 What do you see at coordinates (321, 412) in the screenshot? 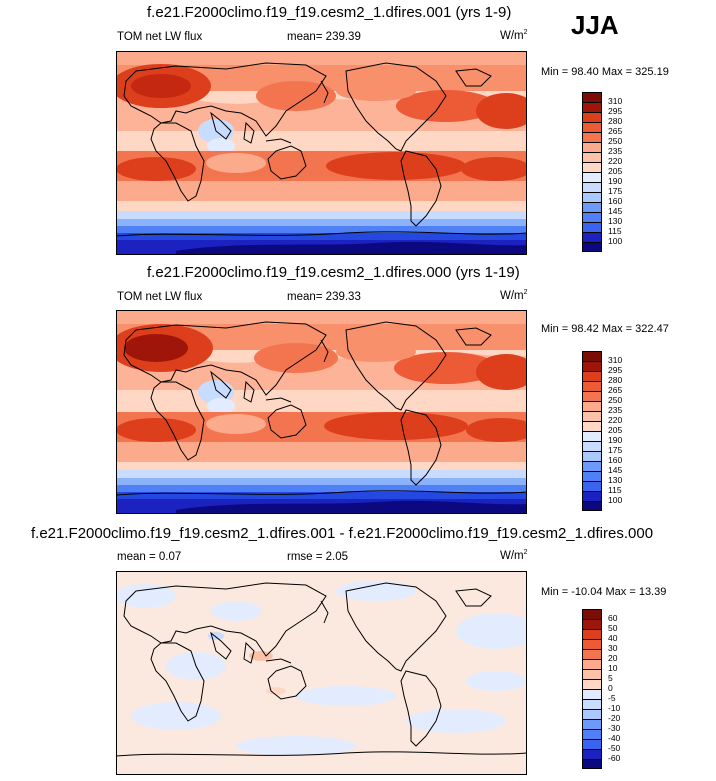
I see `panel2-map` at bounding box center [321, 412].